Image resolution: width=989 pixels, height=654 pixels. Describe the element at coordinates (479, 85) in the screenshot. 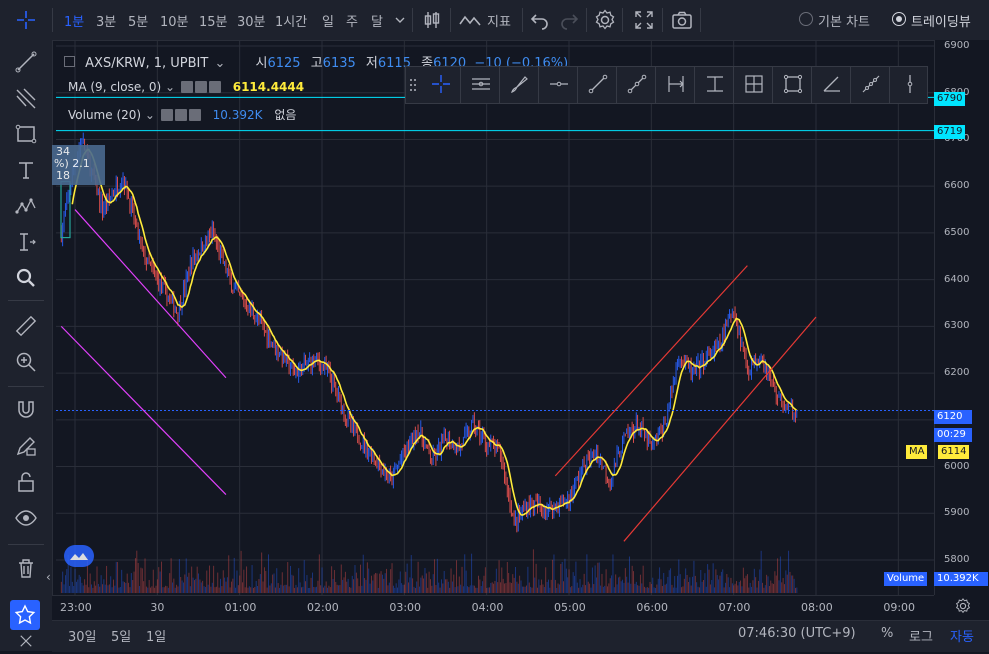

I see `hline-tool` at that location.